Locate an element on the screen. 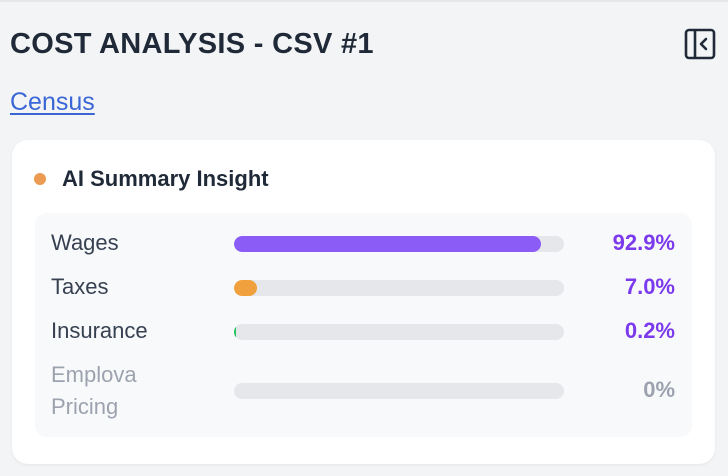 This screenshot has width=728, height=476. collapse-panel-button is located at coordinates (700, 44).